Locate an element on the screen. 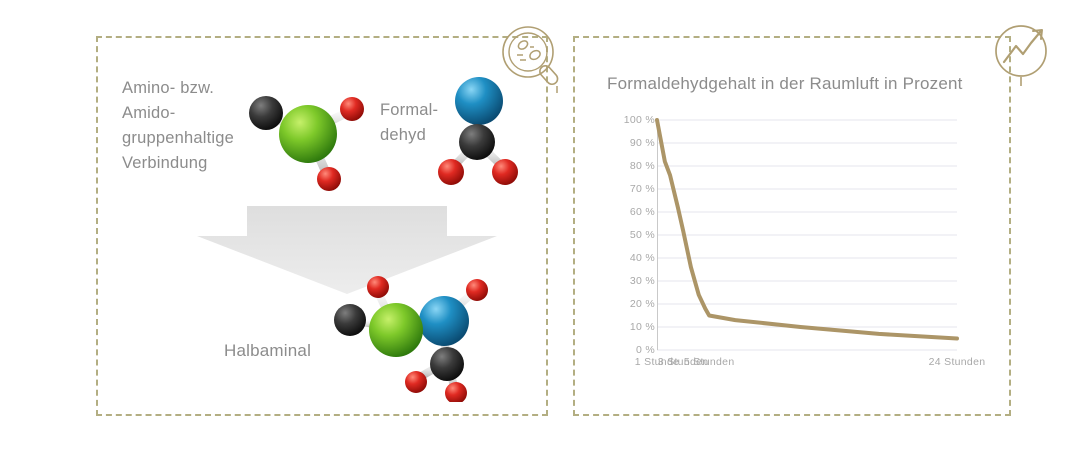 The height and width of the screenshot is (462, 1080). data-line is located at coordinates (807, 229).